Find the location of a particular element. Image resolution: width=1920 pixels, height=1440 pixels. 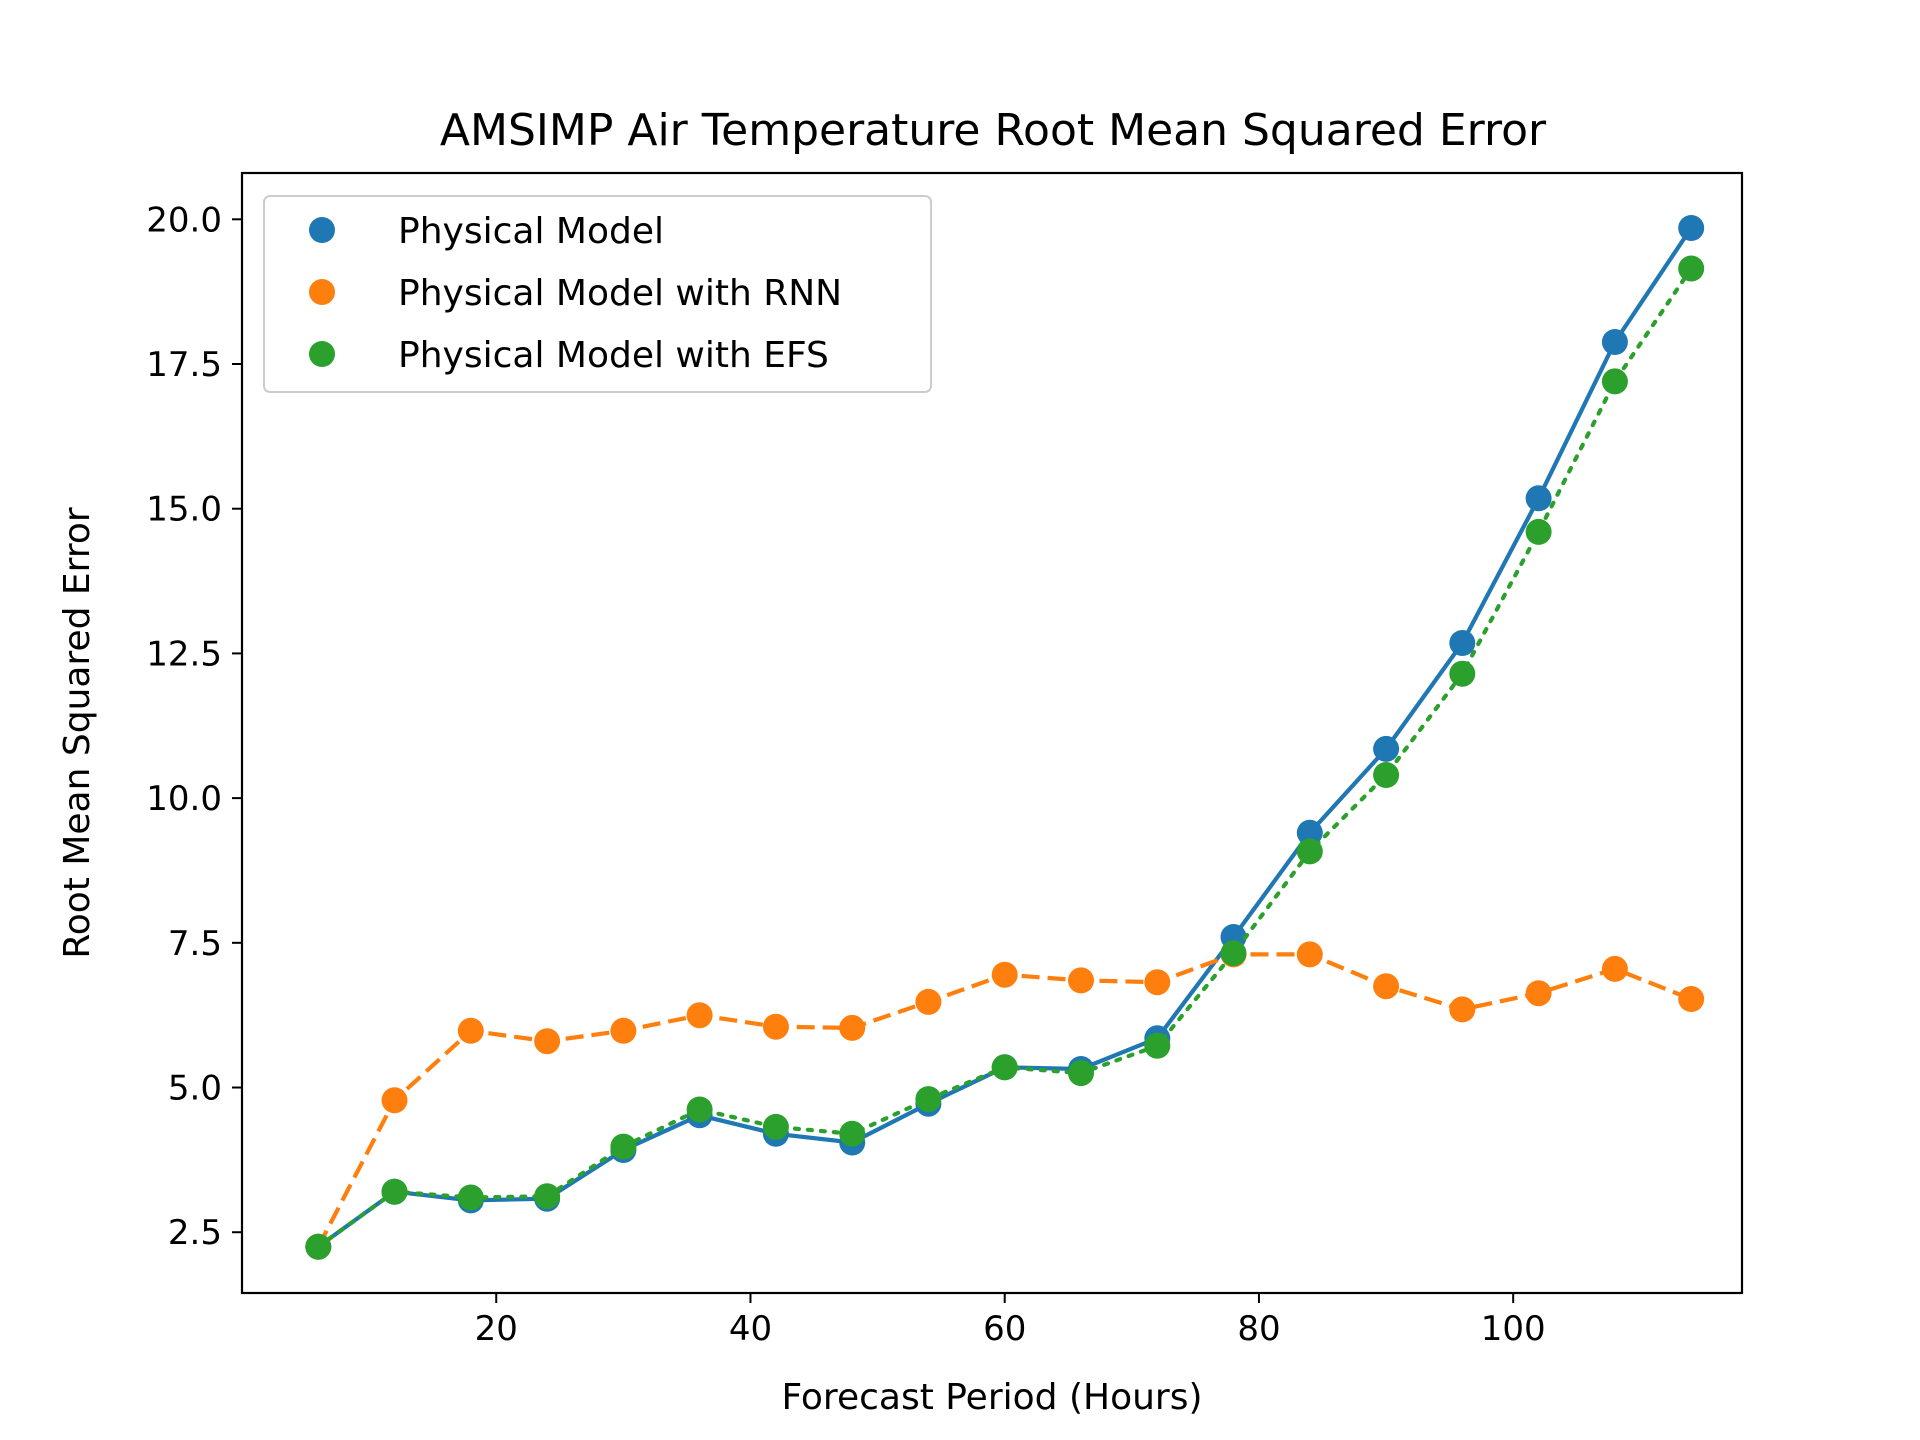

x-axis-label: Forecast Period (Hours) is located at coordinates (991, 1397).